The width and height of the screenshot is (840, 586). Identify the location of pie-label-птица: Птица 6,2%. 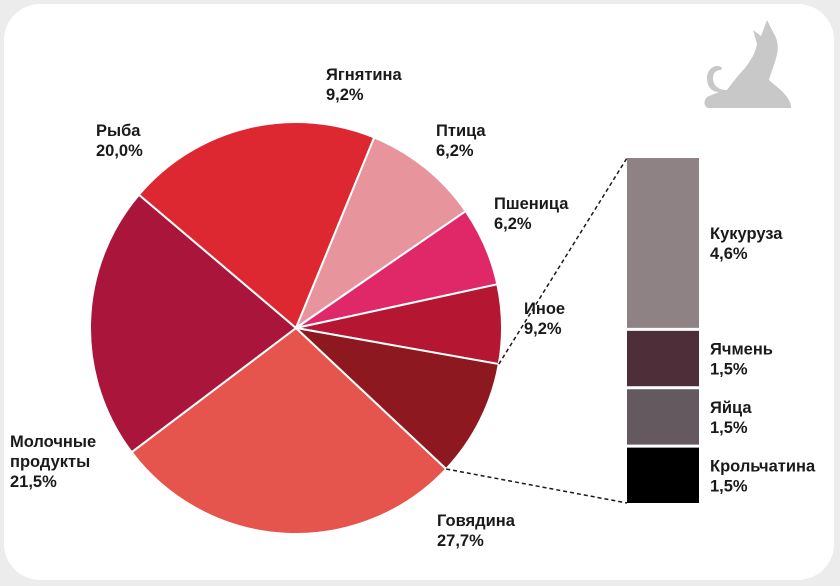
(461, 141).